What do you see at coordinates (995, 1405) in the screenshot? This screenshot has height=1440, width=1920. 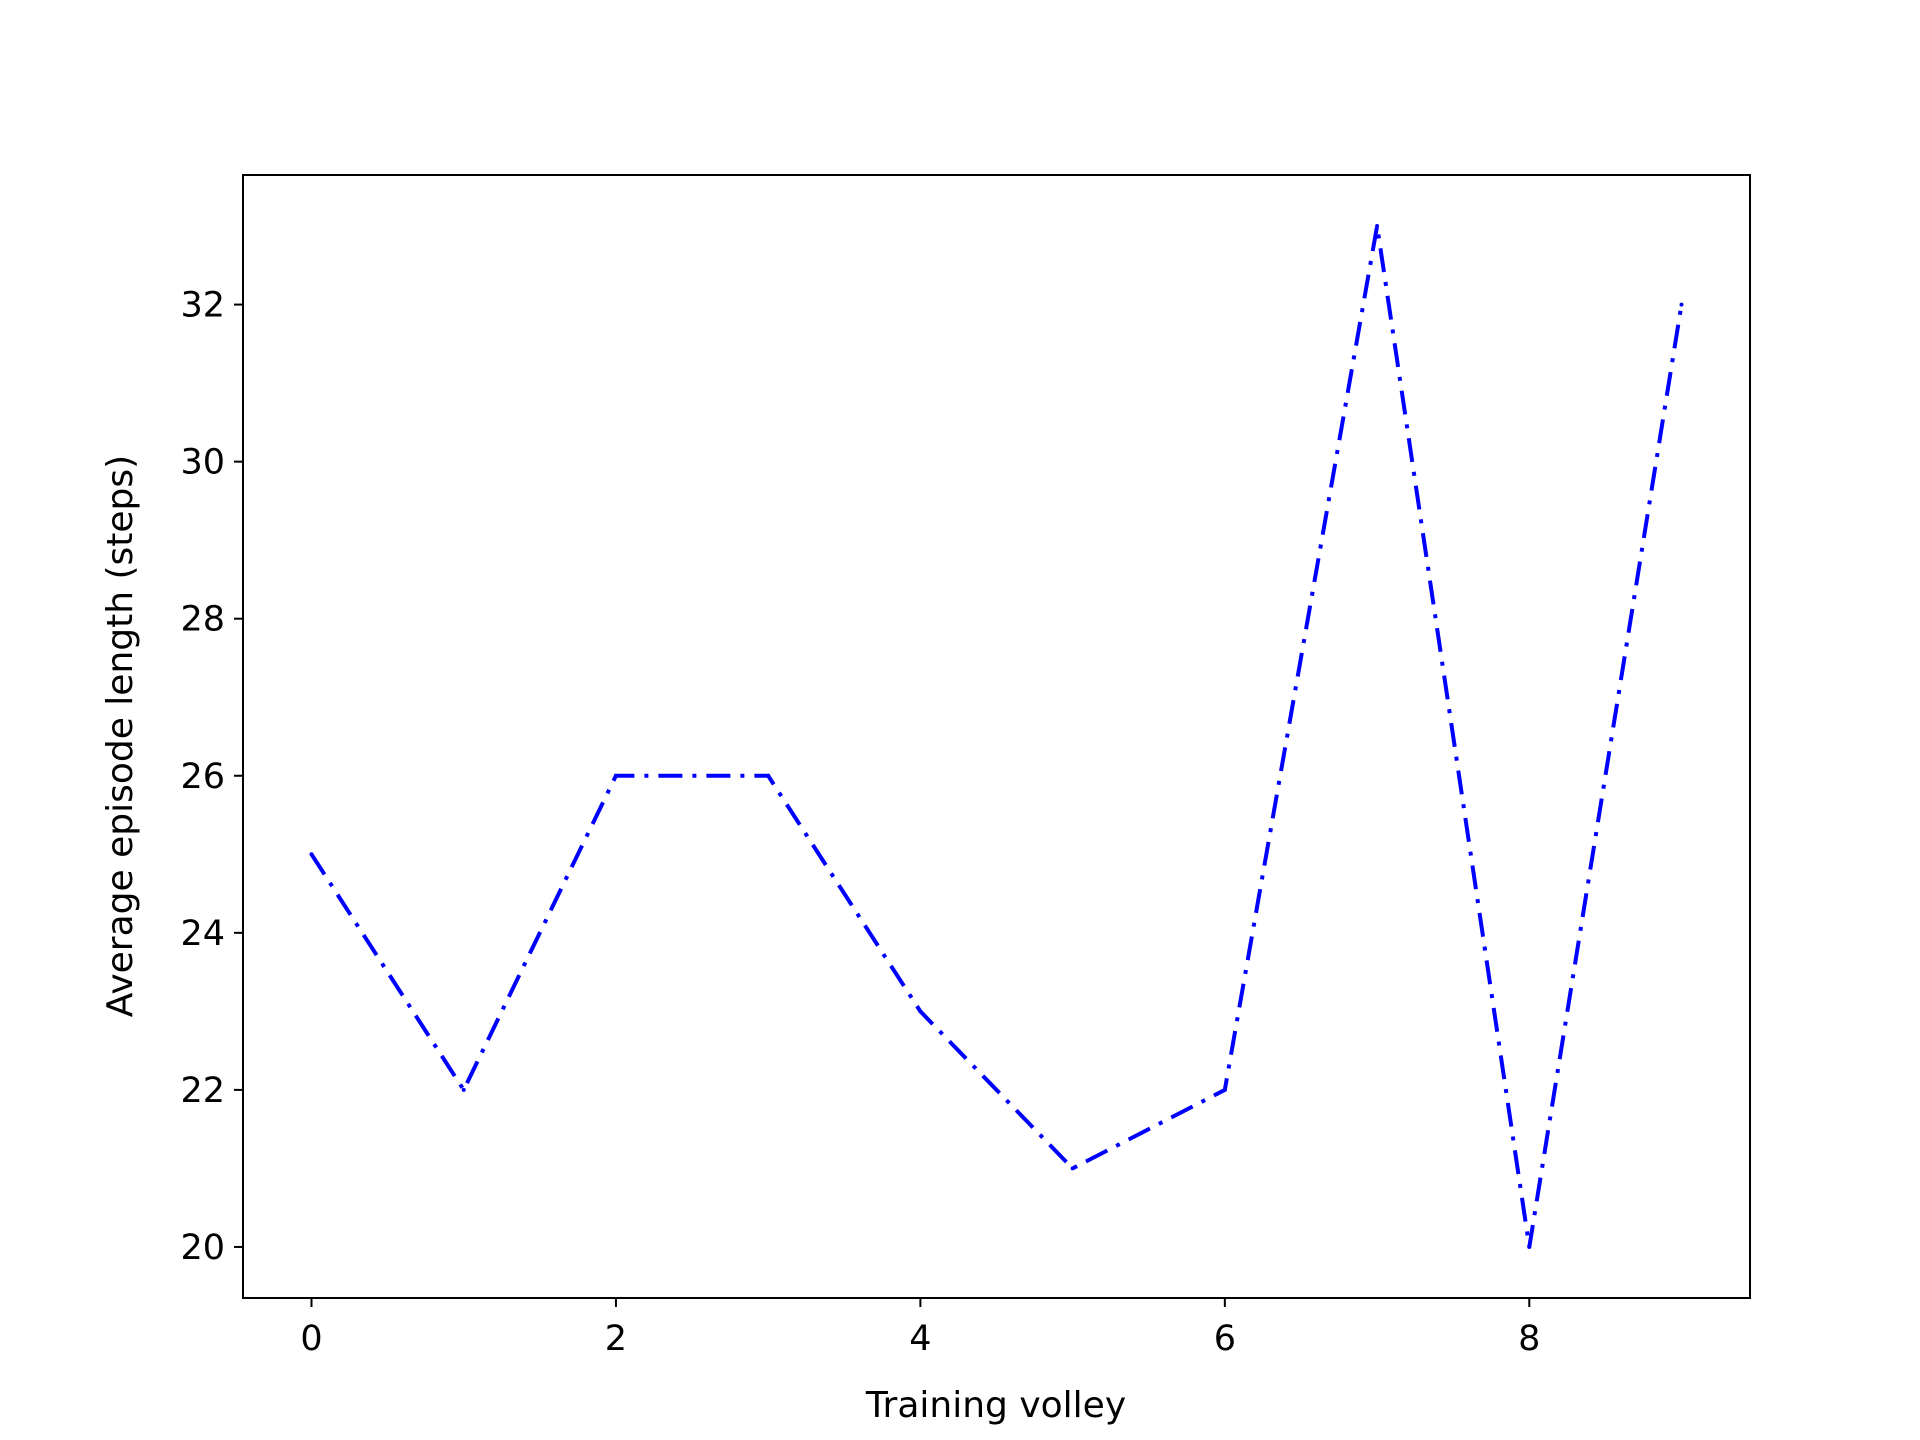 I see `x-axis-label: Training volley` at bounding box center [995, 1405].